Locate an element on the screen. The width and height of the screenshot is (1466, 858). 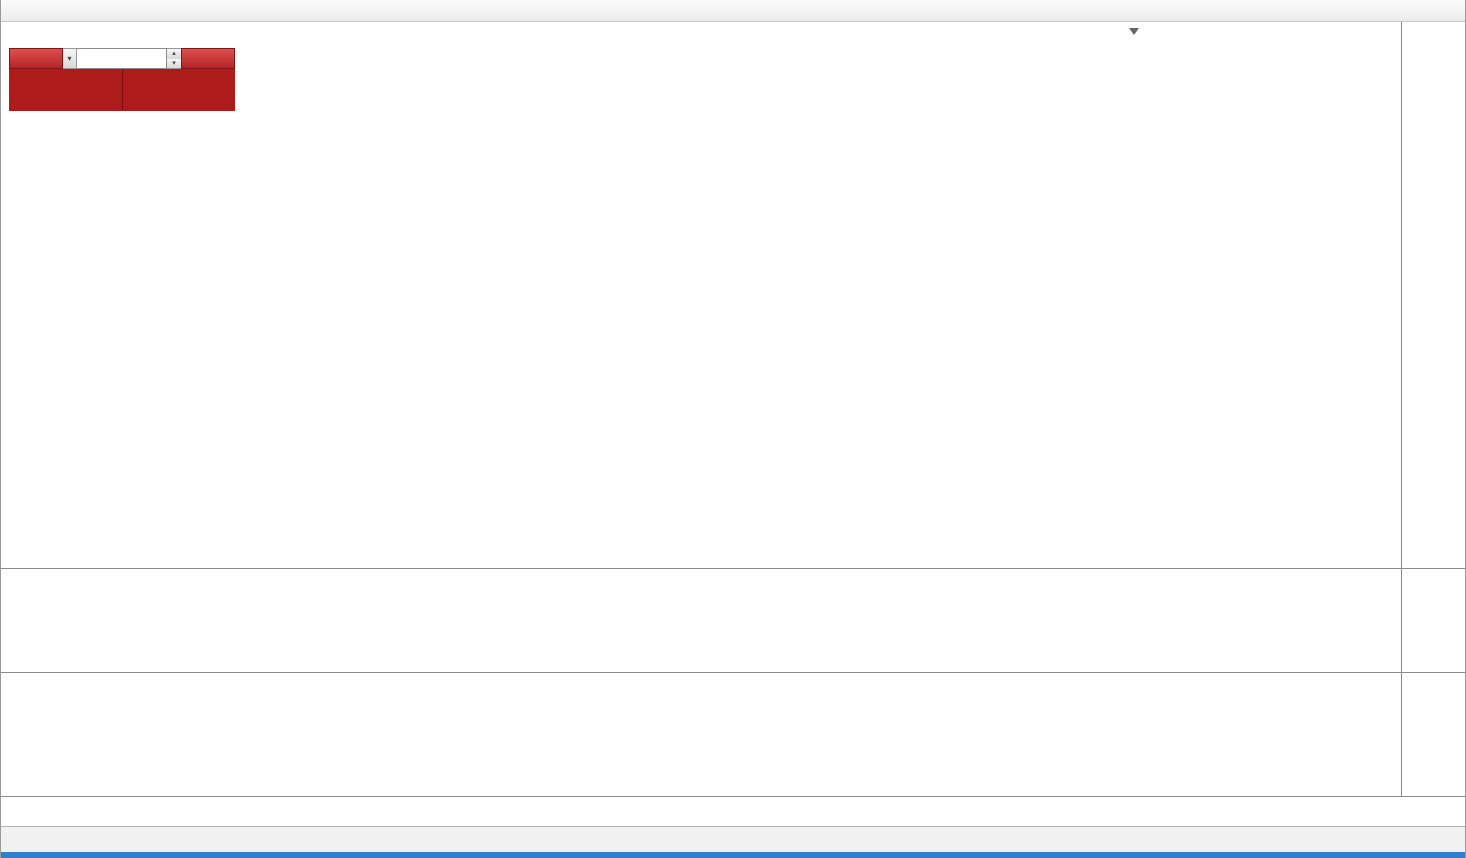
volume-stepper: ▴ ▾ is located at coordinates (174, 58).